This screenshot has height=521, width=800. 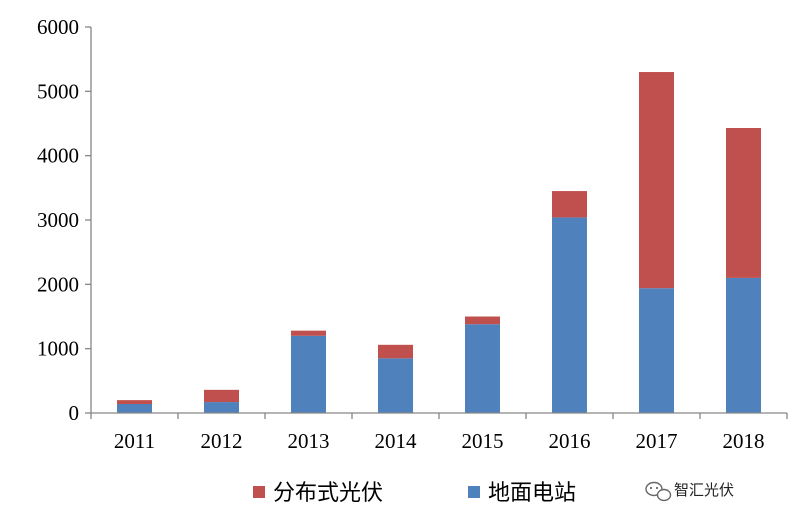 What do you see at coordinates (704, 490) in the screenshot?
I see `watermark-text: 智汇光伏` at bounding box center [704, 490].